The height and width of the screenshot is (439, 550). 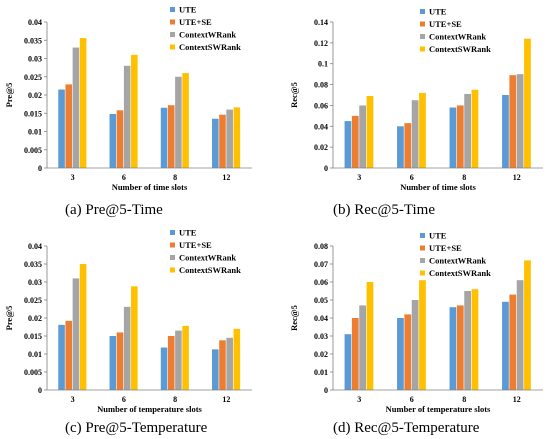 What do you see at coordinates (294, 95) in the screenshot?
I see `y-axis-title: Rec@5` at bounding box center [294, 95].